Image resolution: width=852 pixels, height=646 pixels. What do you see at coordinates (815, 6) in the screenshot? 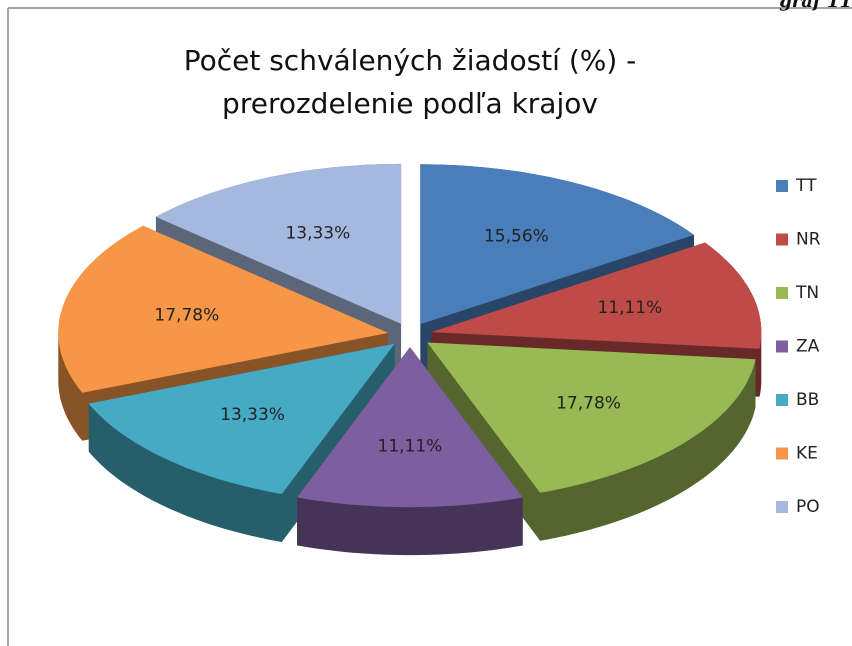
I see `corner-label: graf 11` at bounding box center [815, 6].